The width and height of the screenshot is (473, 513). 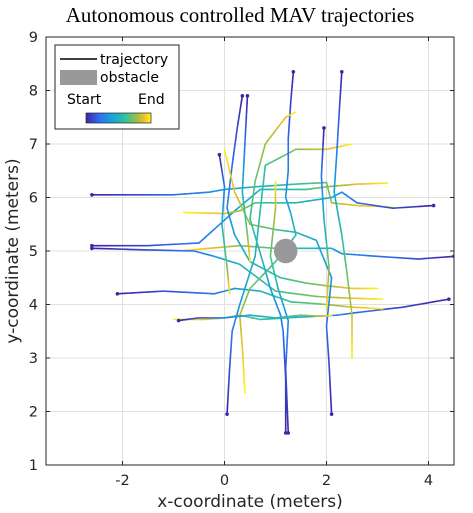 I want to click on colorbar-start-label: Start, so click(x=84, y=100).